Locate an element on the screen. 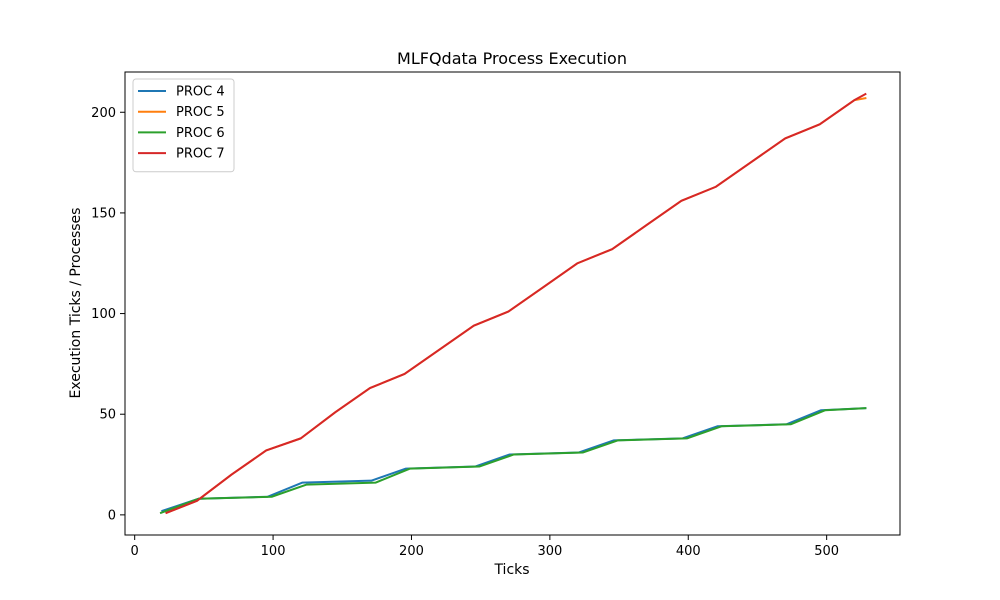  x-tick-label: 100 is located at coordinates (273, 551).